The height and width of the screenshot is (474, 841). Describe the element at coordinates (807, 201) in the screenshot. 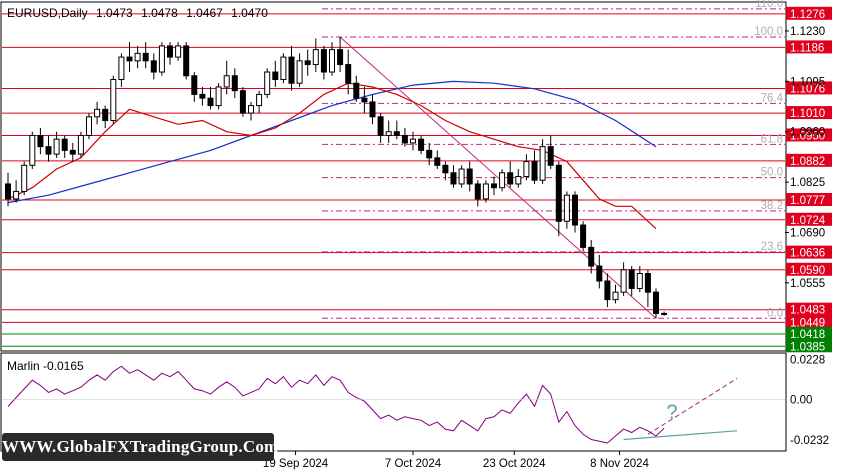

I see `level-tag-text-6: 1.0777` at that location.